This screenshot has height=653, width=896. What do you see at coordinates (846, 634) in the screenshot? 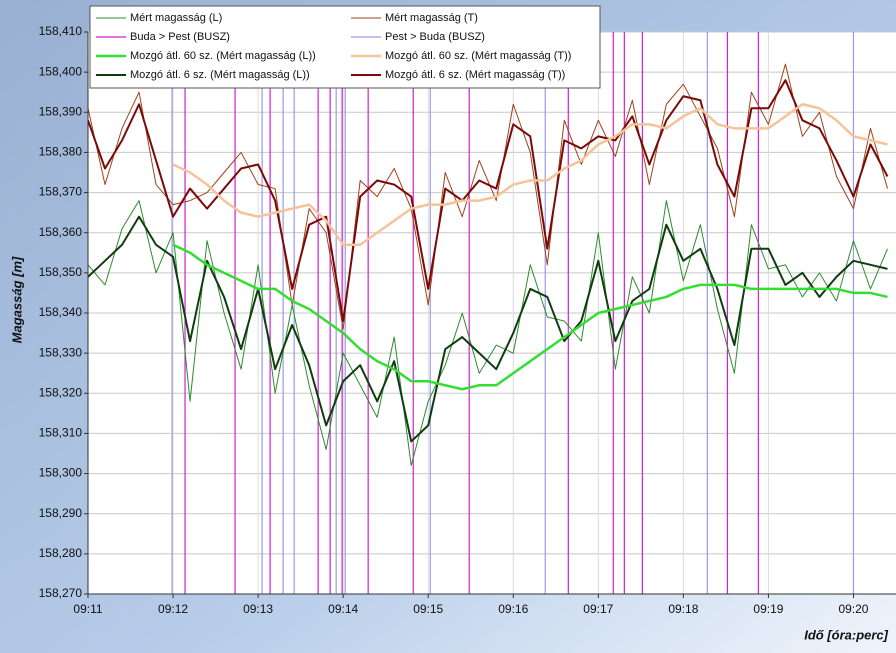
I see `x-axis-title: Idő [óra:perc]` at bounding box center [846, 634].